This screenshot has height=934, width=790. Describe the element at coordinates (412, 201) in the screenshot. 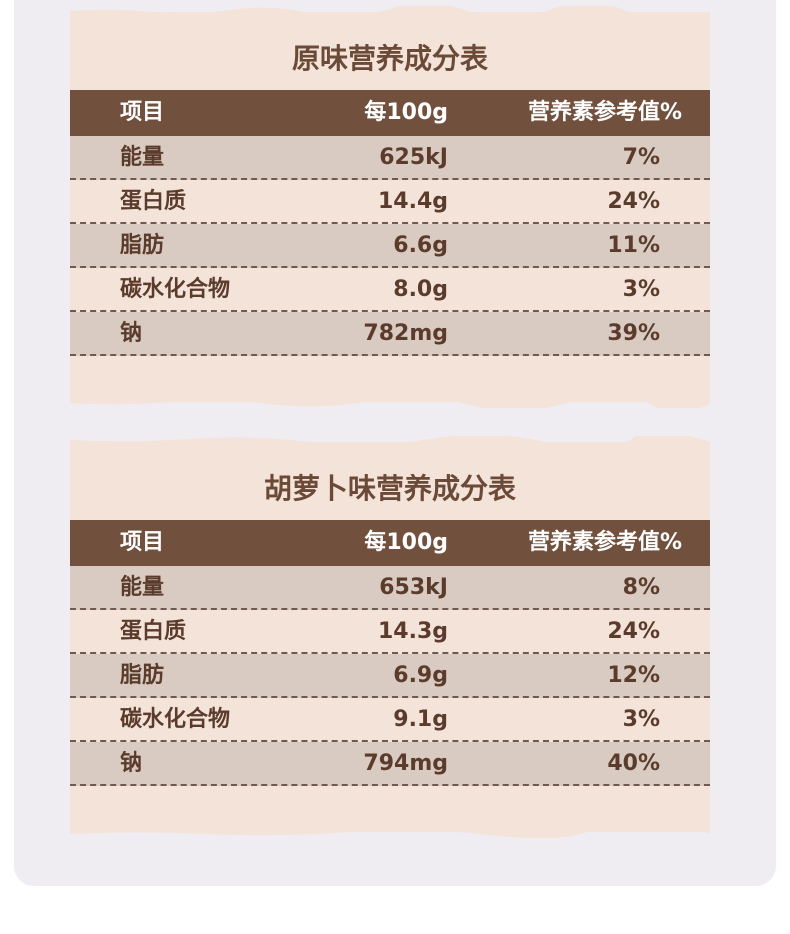

I see `row-per100g: 14.4g` at that location.